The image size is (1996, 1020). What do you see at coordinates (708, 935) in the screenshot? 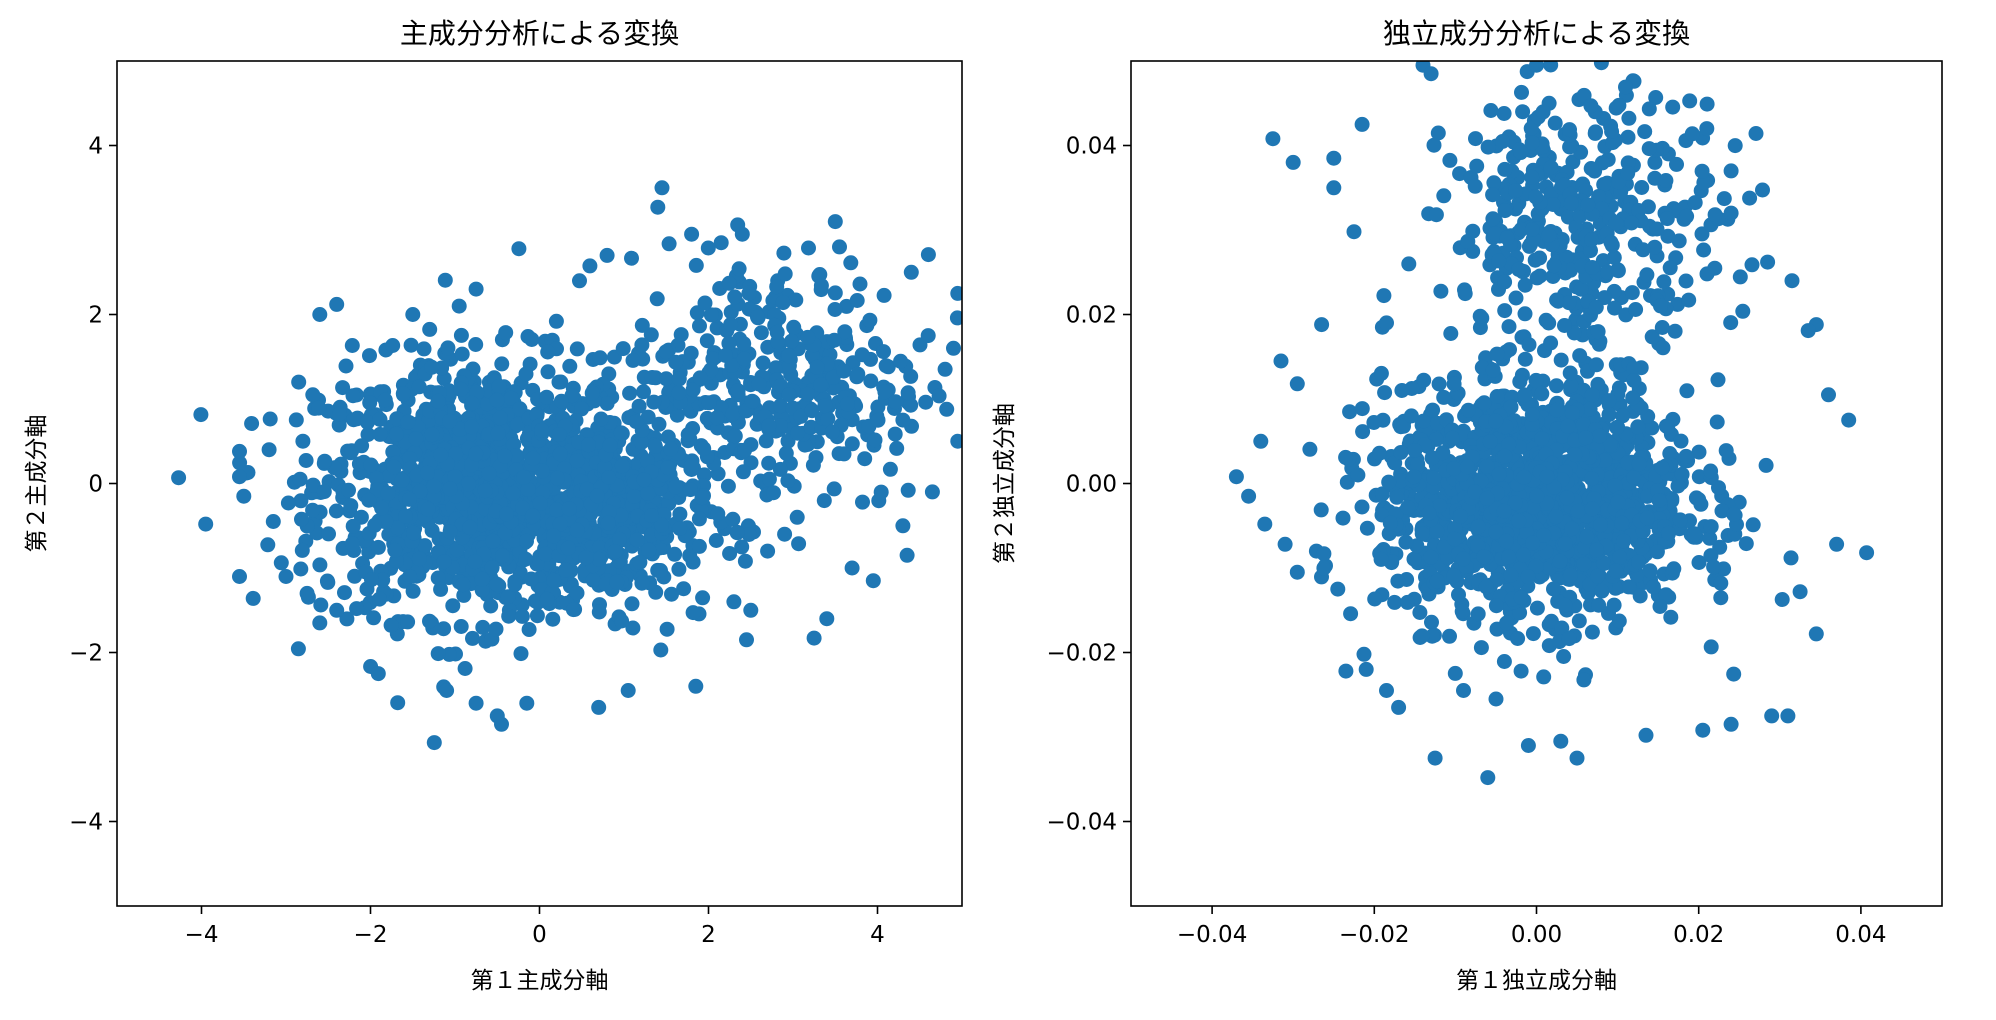
I see `pca-x-tick-label: 2` at bounding box center [708, 935].